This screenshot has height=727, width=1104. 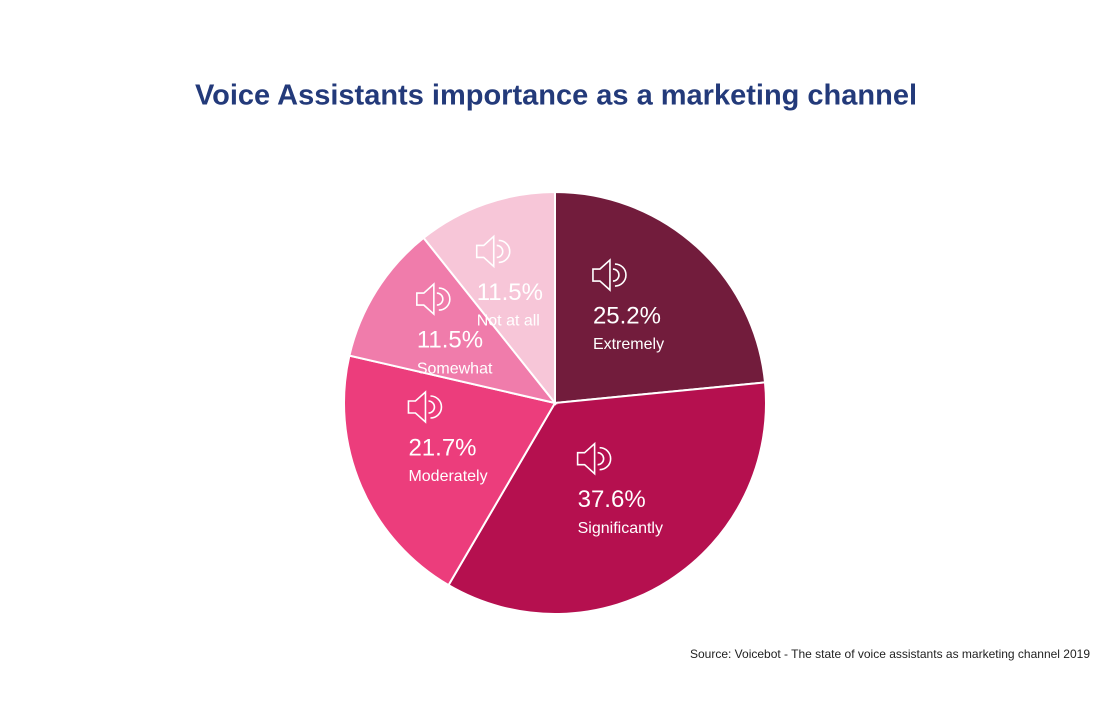 What do you see at coordinates (628, 344) in the screenshot?
I see `category-label: Extremely` at bounding box center [628, 344].